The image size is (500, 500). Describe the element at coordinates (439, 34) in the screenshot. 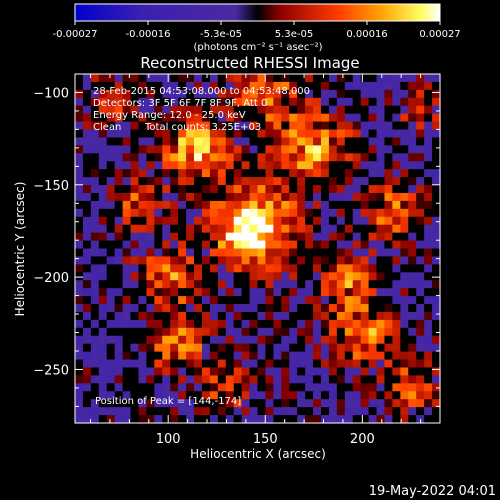

I see `colorbar-tick-label: 0.00027` at that location.